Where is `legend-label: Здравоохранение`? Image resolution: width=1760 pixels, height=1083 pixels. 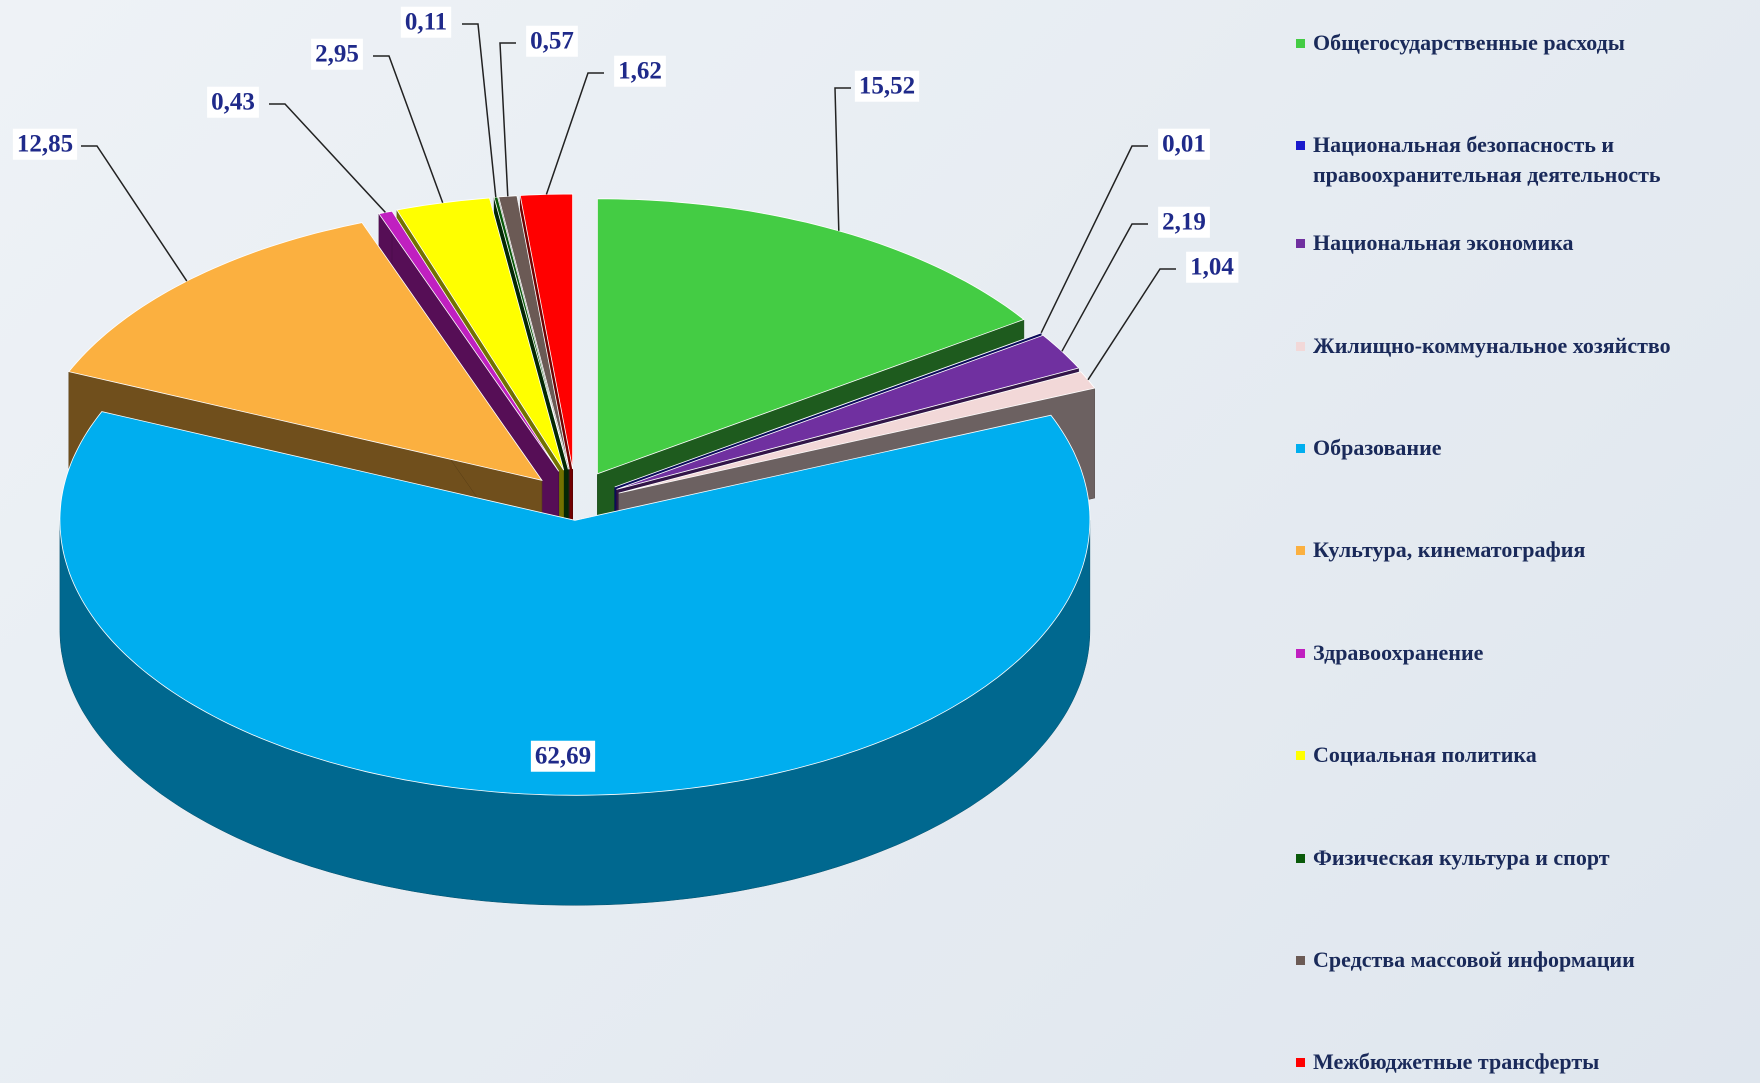 legend-label: Здравоохранение is located at coordinates (1398, 652).